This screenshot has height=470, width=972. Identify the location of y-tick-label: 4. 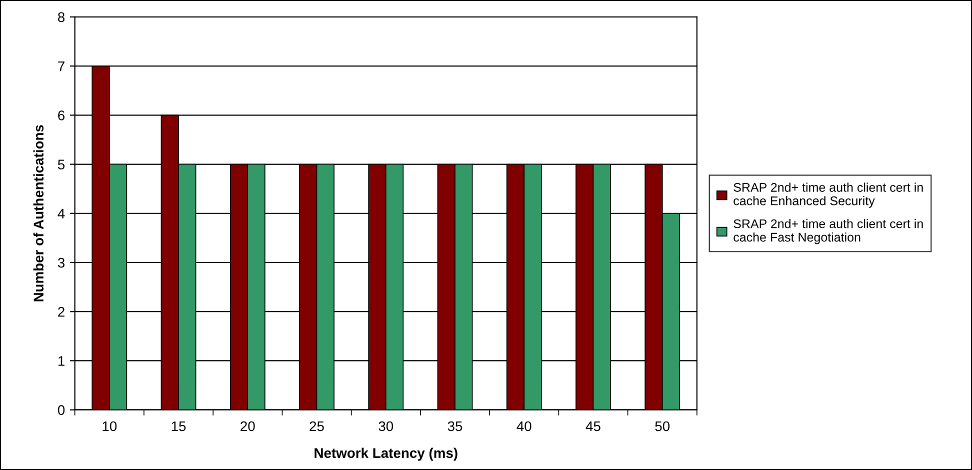
(61, 213).